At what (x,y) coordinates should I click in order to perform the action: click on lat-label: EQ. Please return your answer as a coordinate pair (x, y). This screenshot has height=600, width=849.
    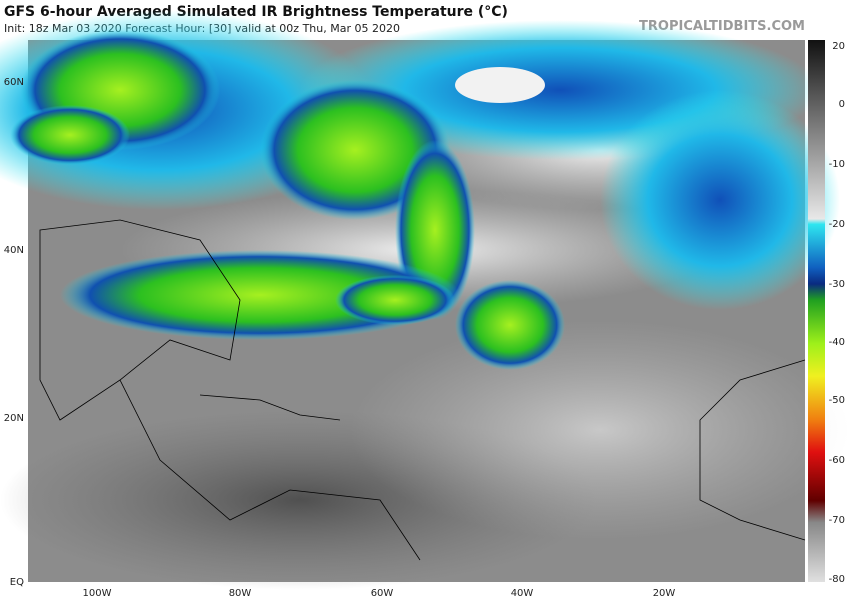
    Looking at the image, I should click on (17, 582).